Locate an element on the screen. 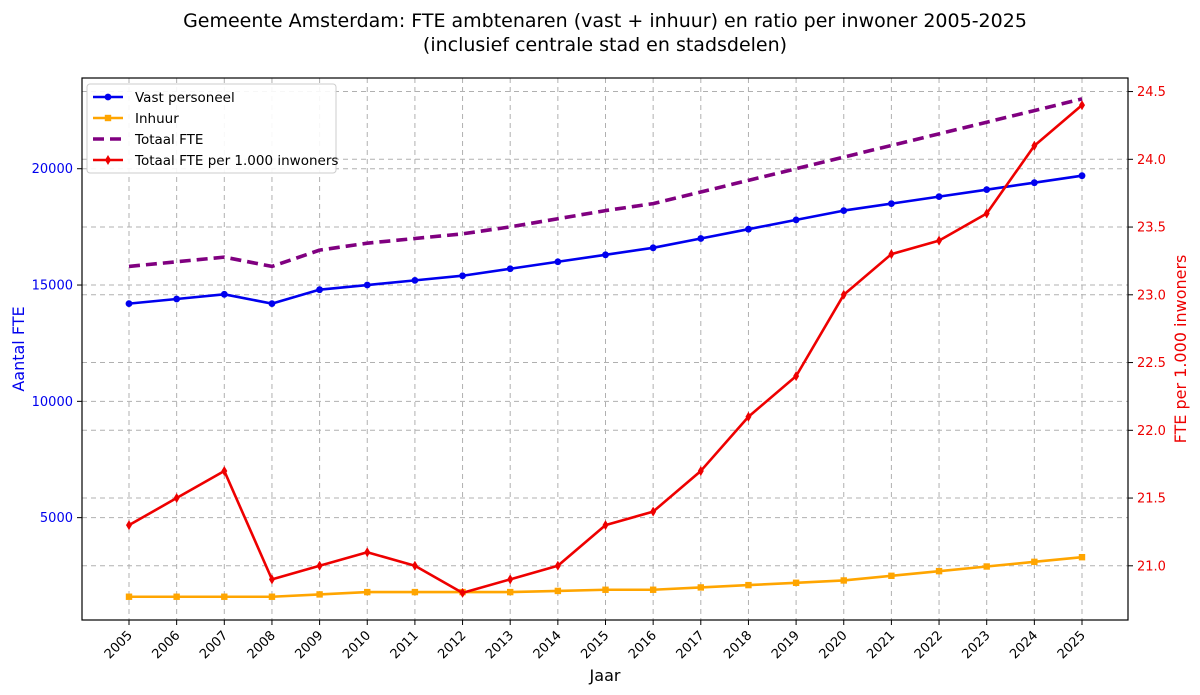 The height and width of the screenshot is (695, 1200). y-axis-left: 5000 10000 15000 20000 is located at coordinates (57, 344).